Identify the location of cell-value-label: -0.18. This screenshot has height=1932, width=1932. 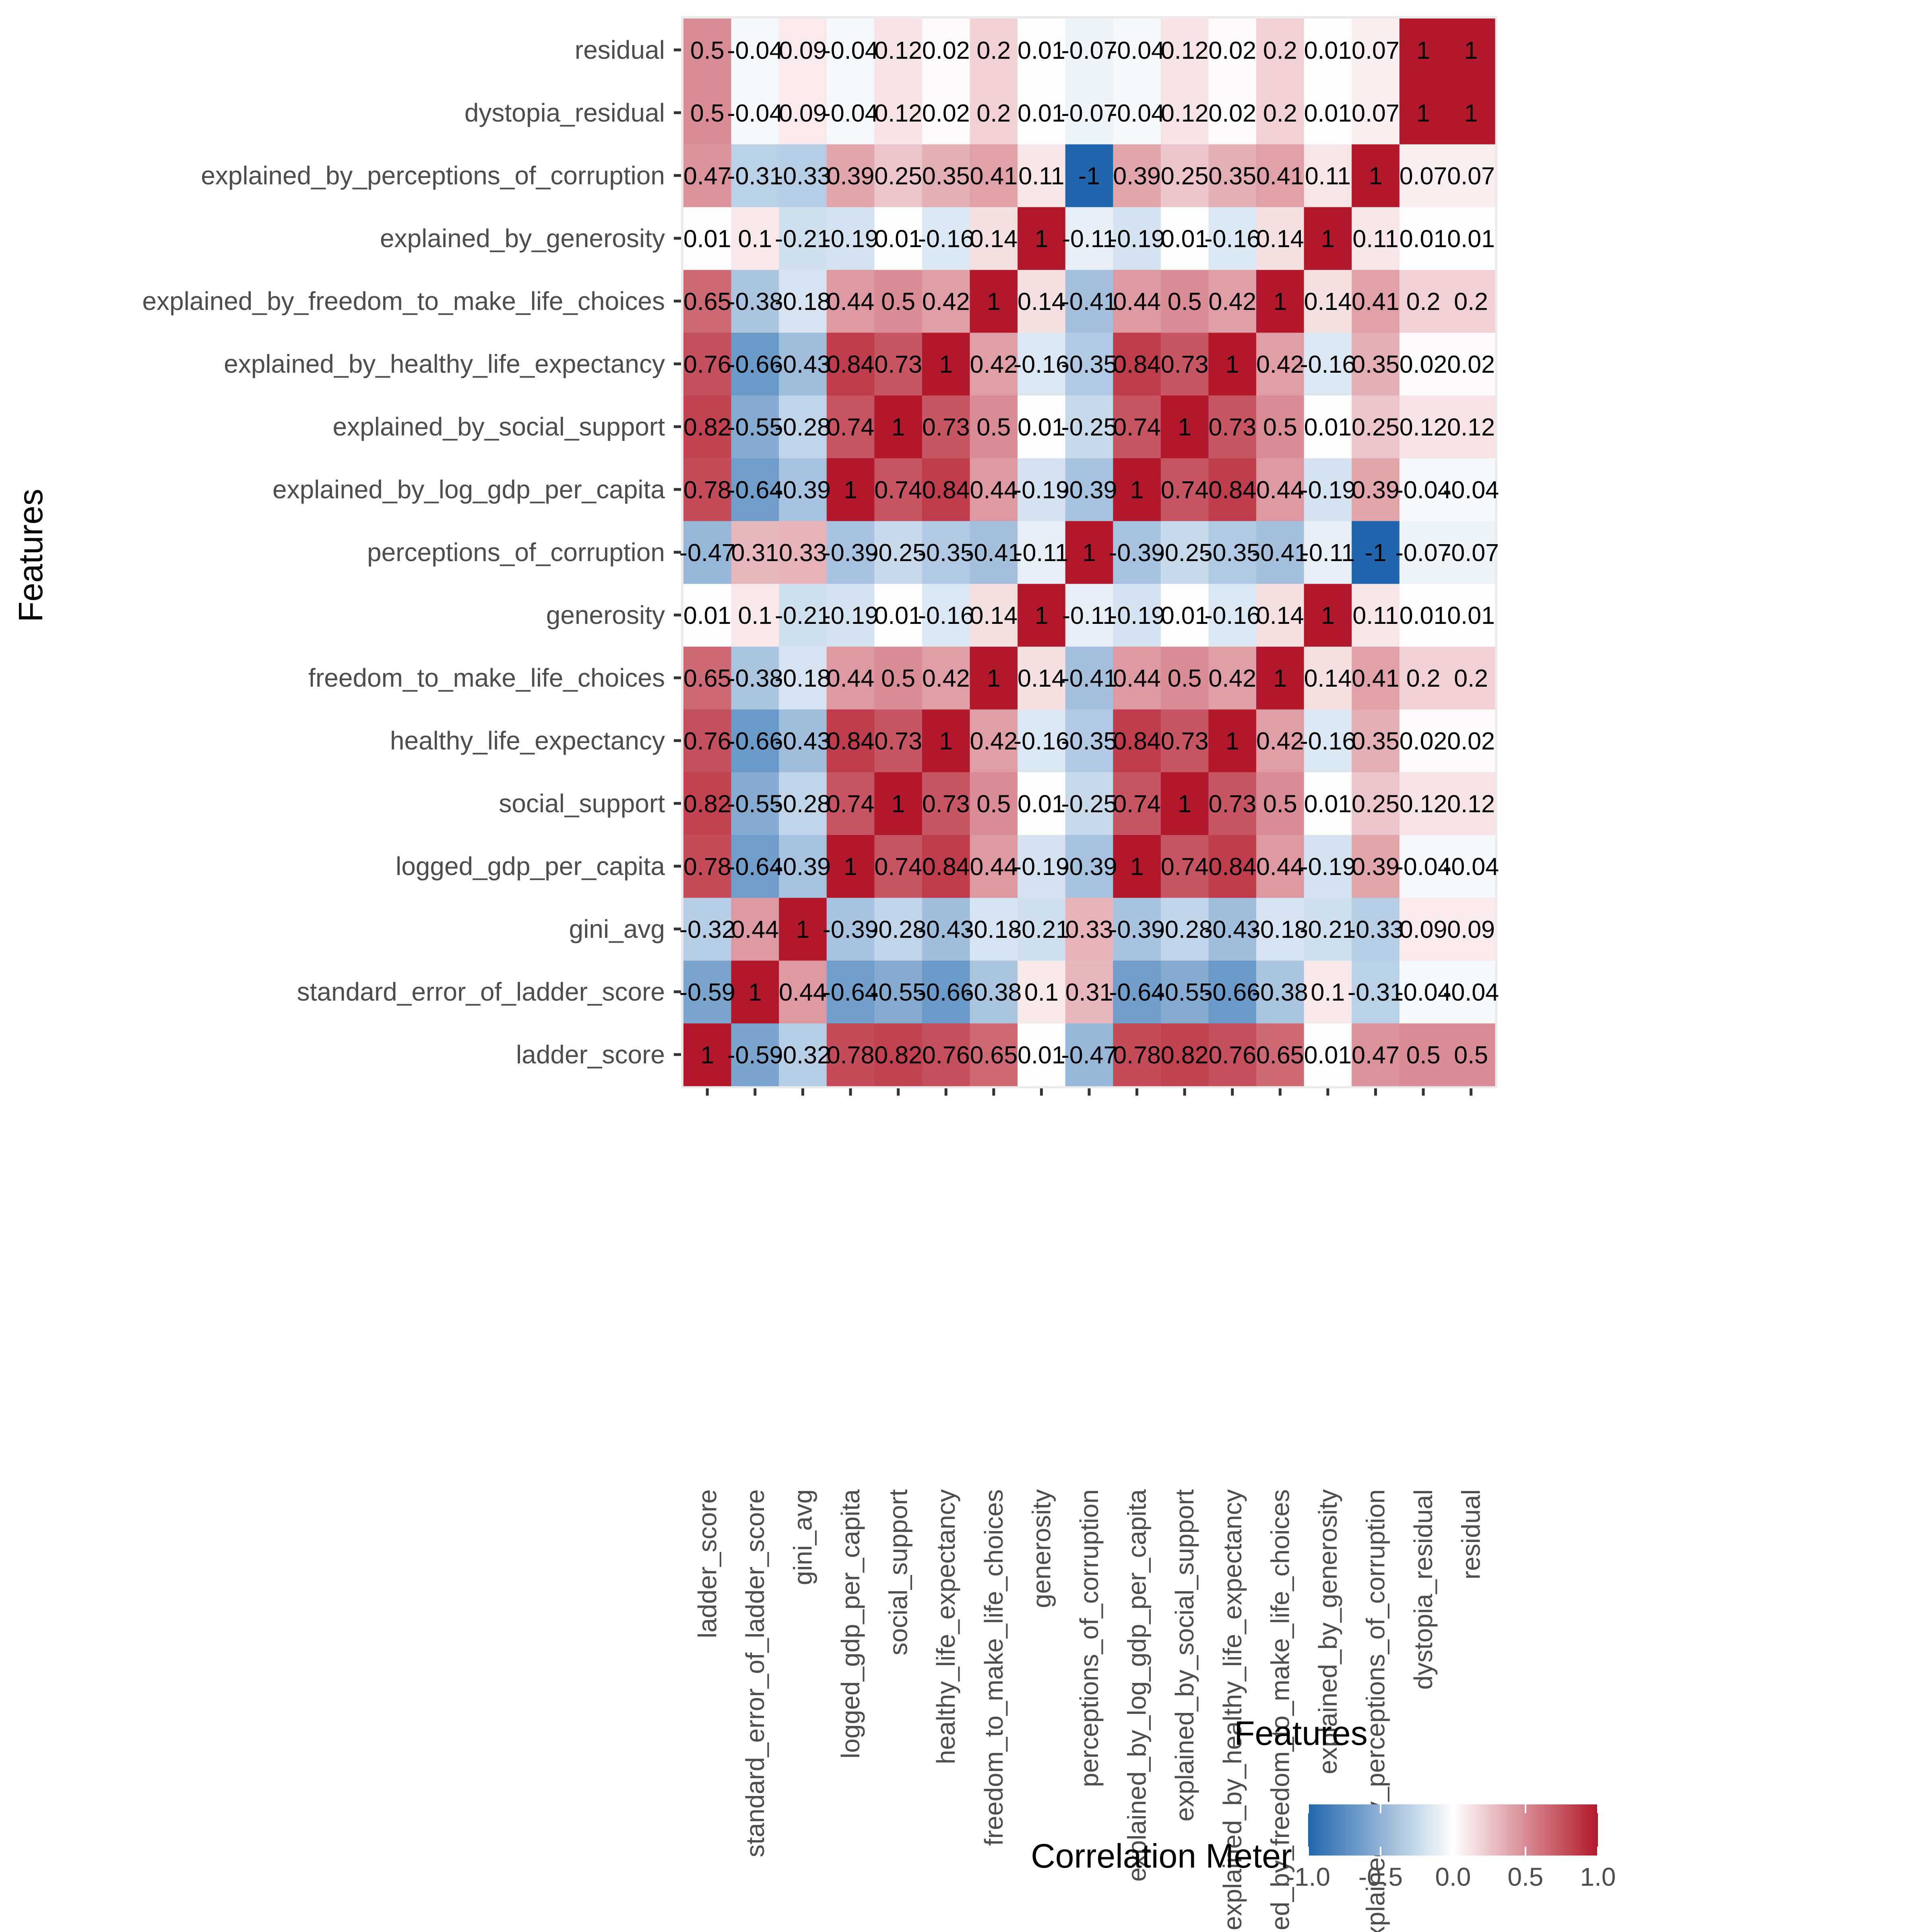
(1280, 929).